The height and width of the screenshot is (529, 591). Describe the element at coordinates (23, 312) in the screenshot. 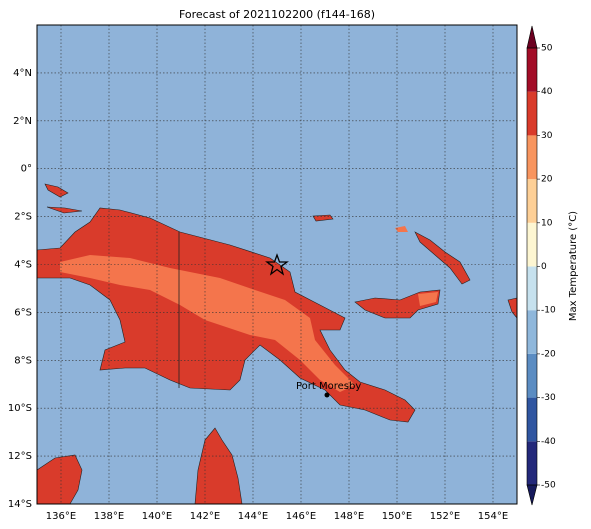

I see `lat-tick-label: 6°S` at that location.